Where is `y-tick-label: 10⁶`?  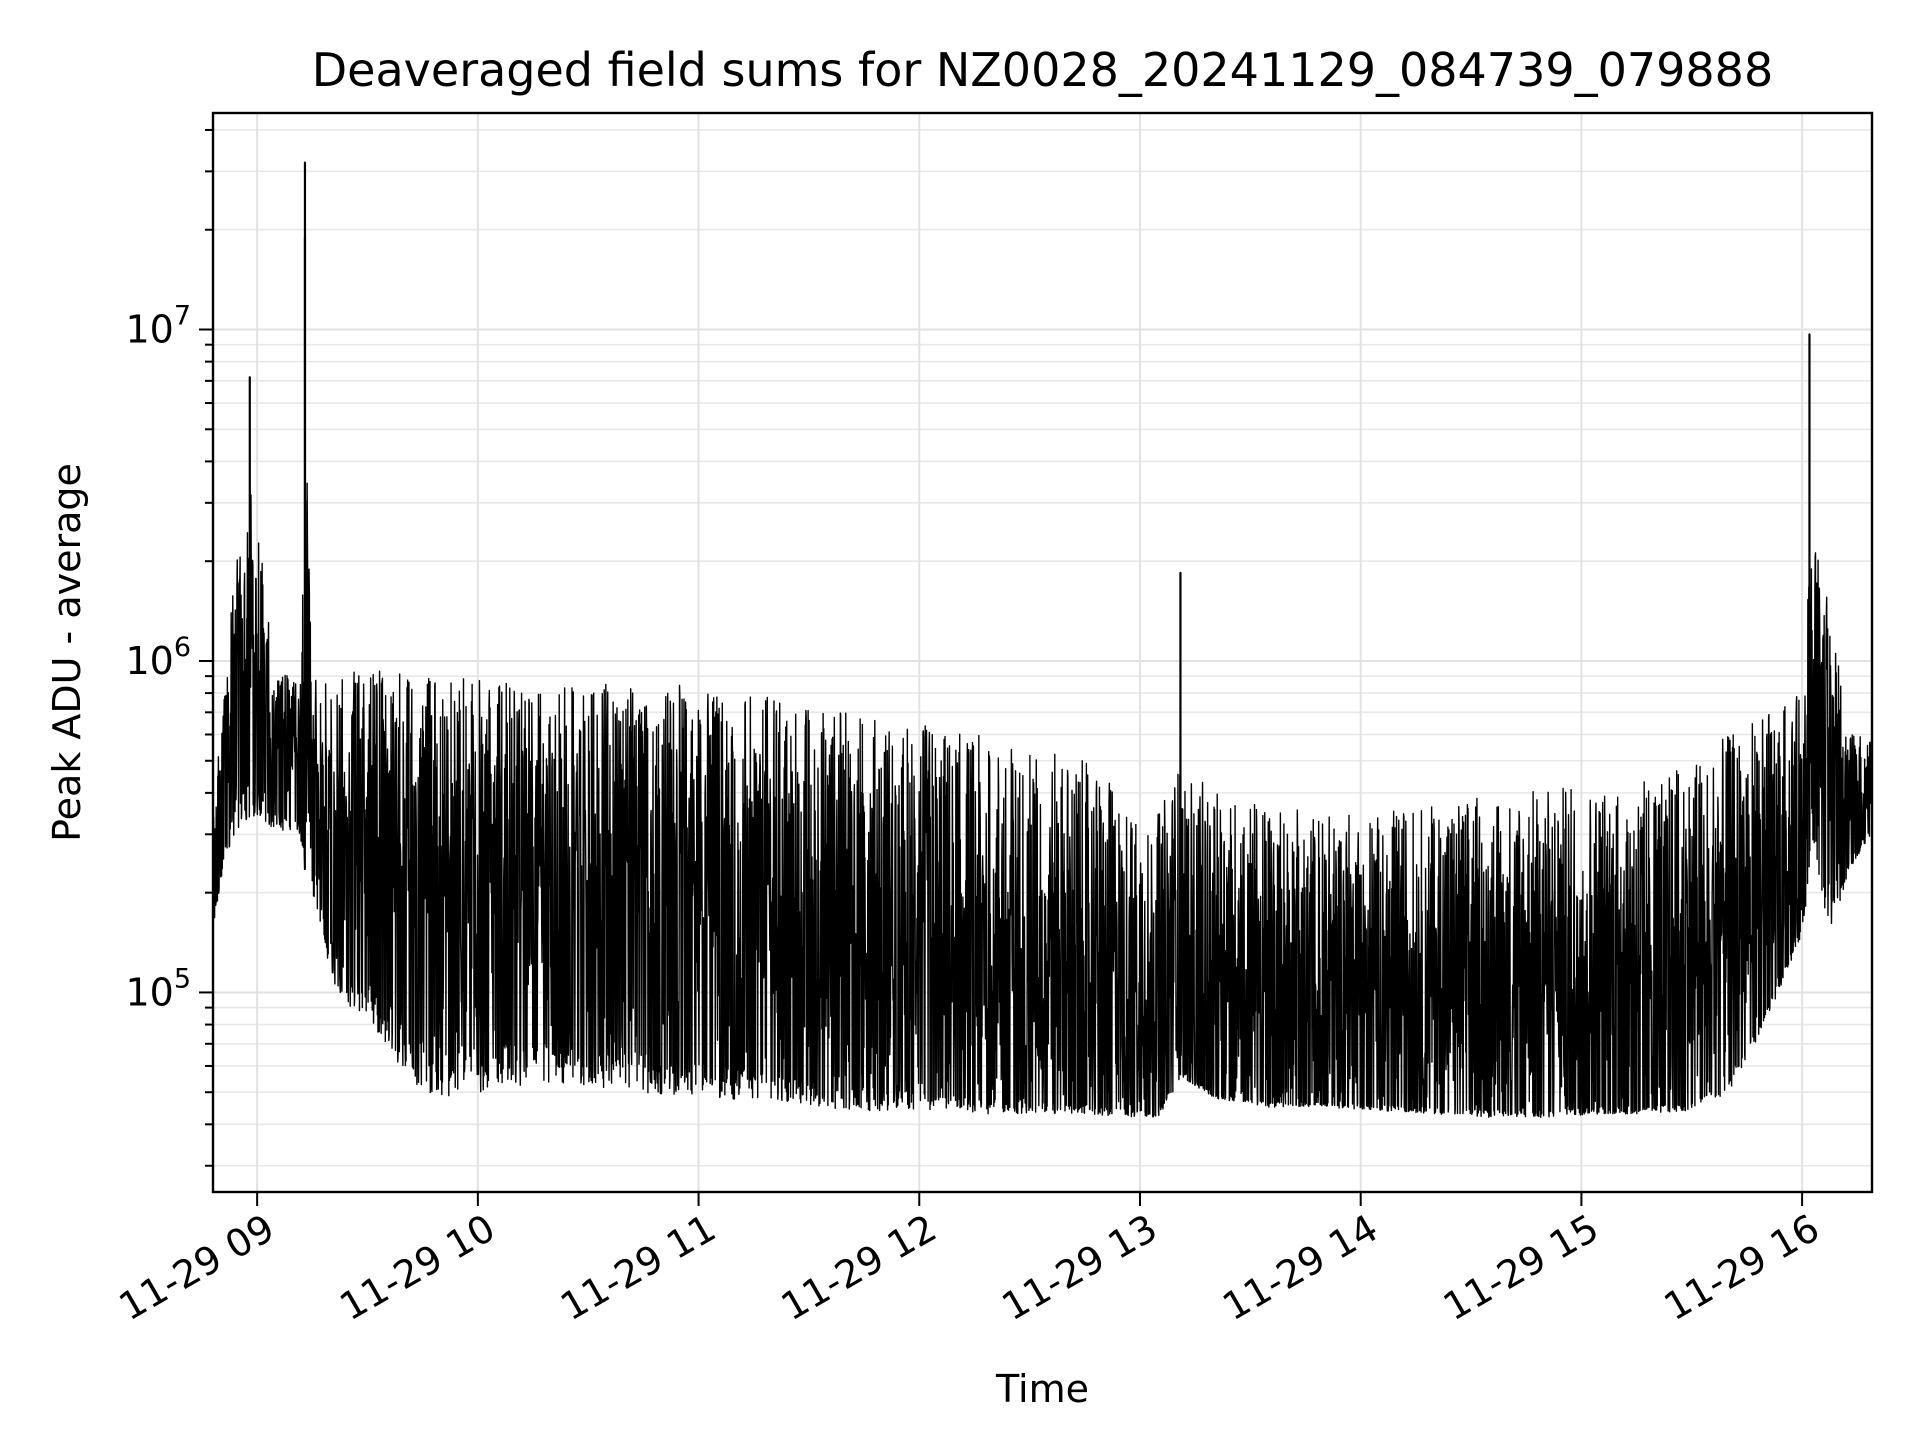
y-tick-label: 10⁶ is located at coordinates (158, 657).